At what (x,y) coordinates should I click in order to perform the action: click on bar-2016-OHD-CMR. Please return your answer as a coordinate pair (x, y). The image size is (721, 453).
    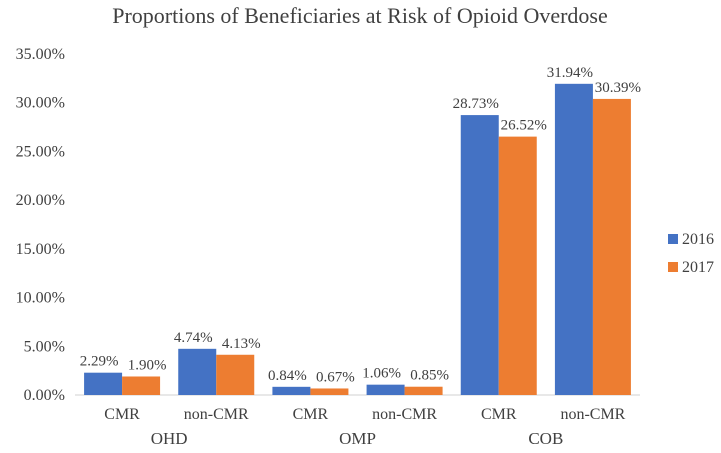
    Looking at the image, I should click on (103, 383).